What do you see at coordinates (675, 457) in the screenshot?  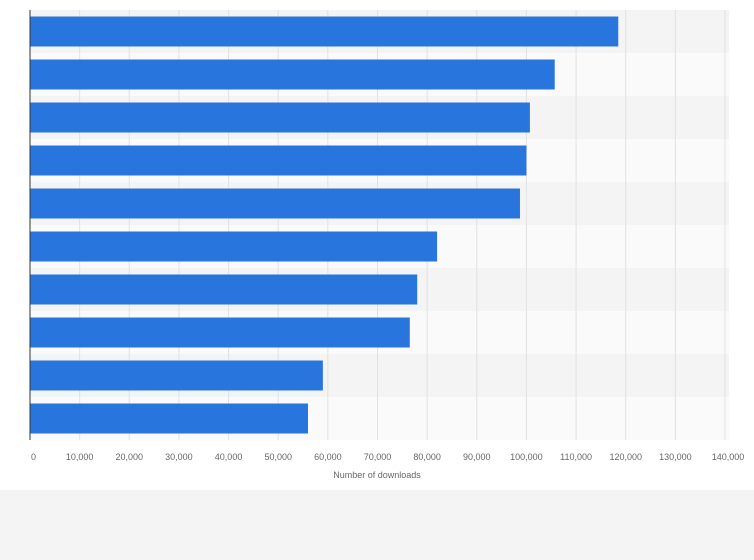 I see `x-tick-label: 130,000` at bounding box center [675, 457].